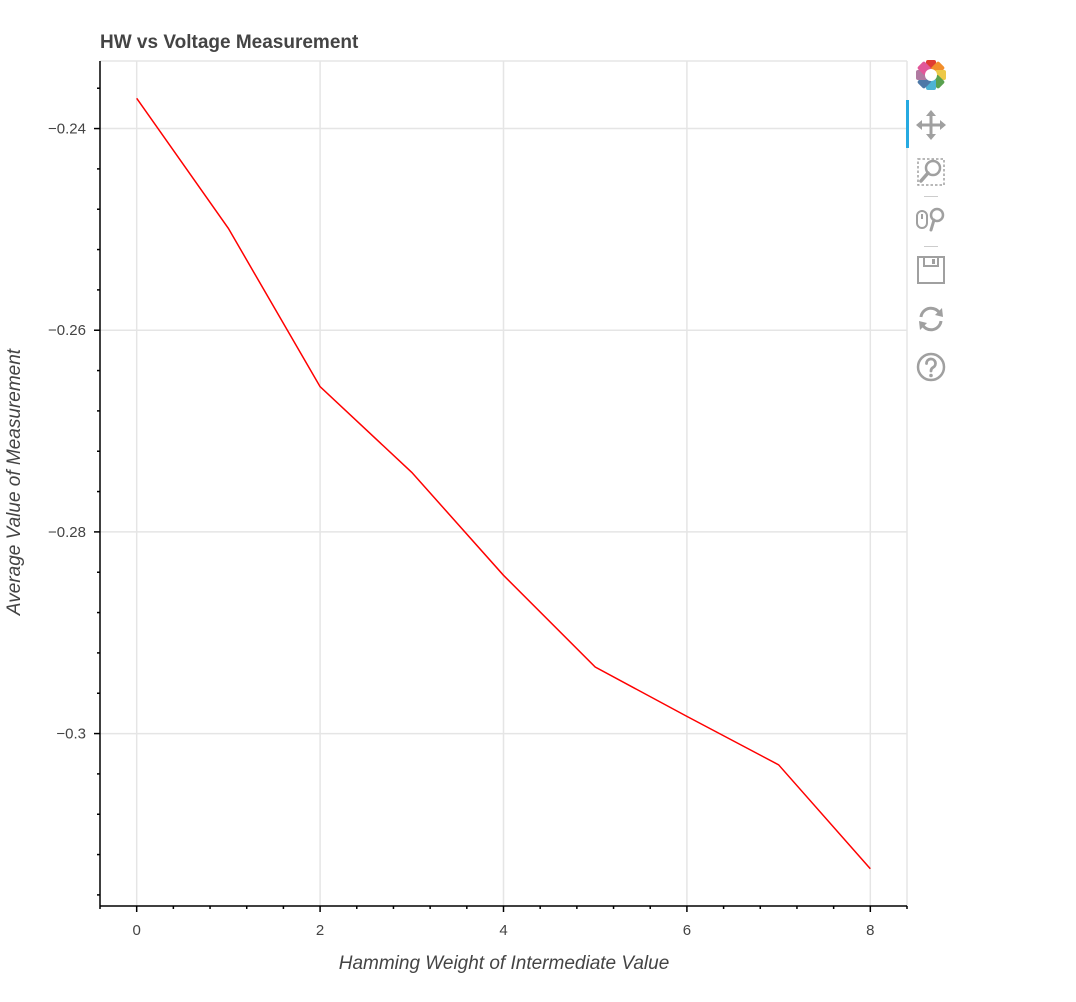 The height and width of the screenshot is (1002, 1076). I want to click on x-tick-label: 2, so click(320, 930).